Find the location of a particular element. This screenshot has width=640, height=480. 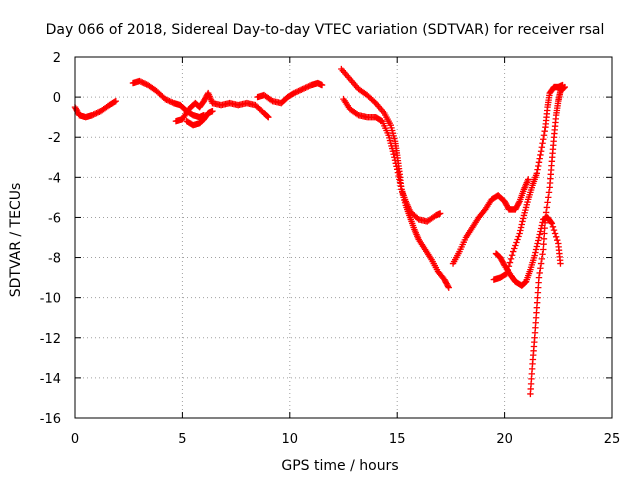

y-tick-label: -8 is located at coordinates (54, 259).